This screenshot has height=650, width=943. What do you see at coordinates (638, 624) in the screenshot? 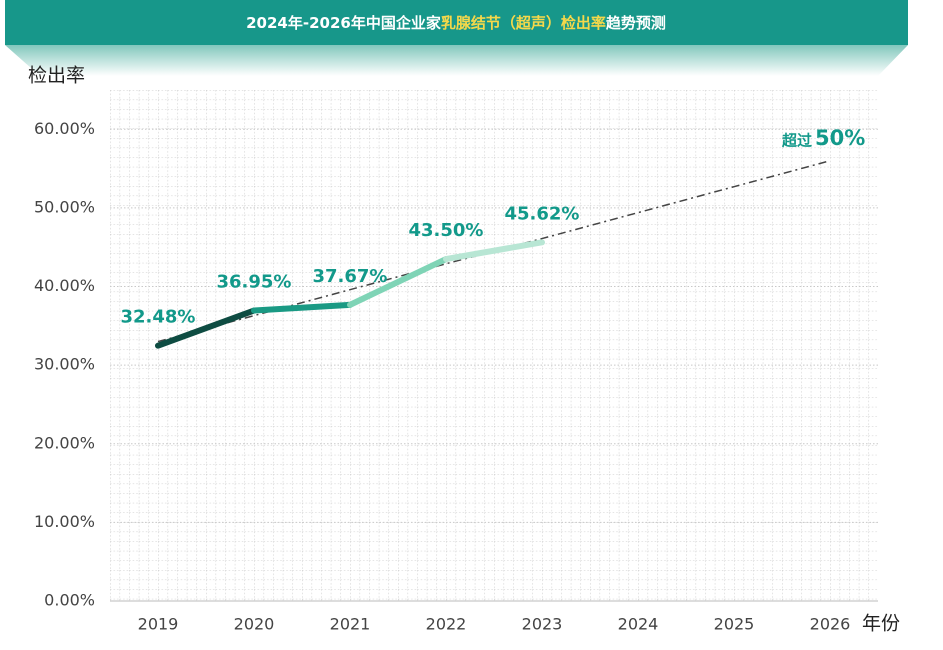
I see `x-tick-label: 2024` at bounding box center [638, 624].